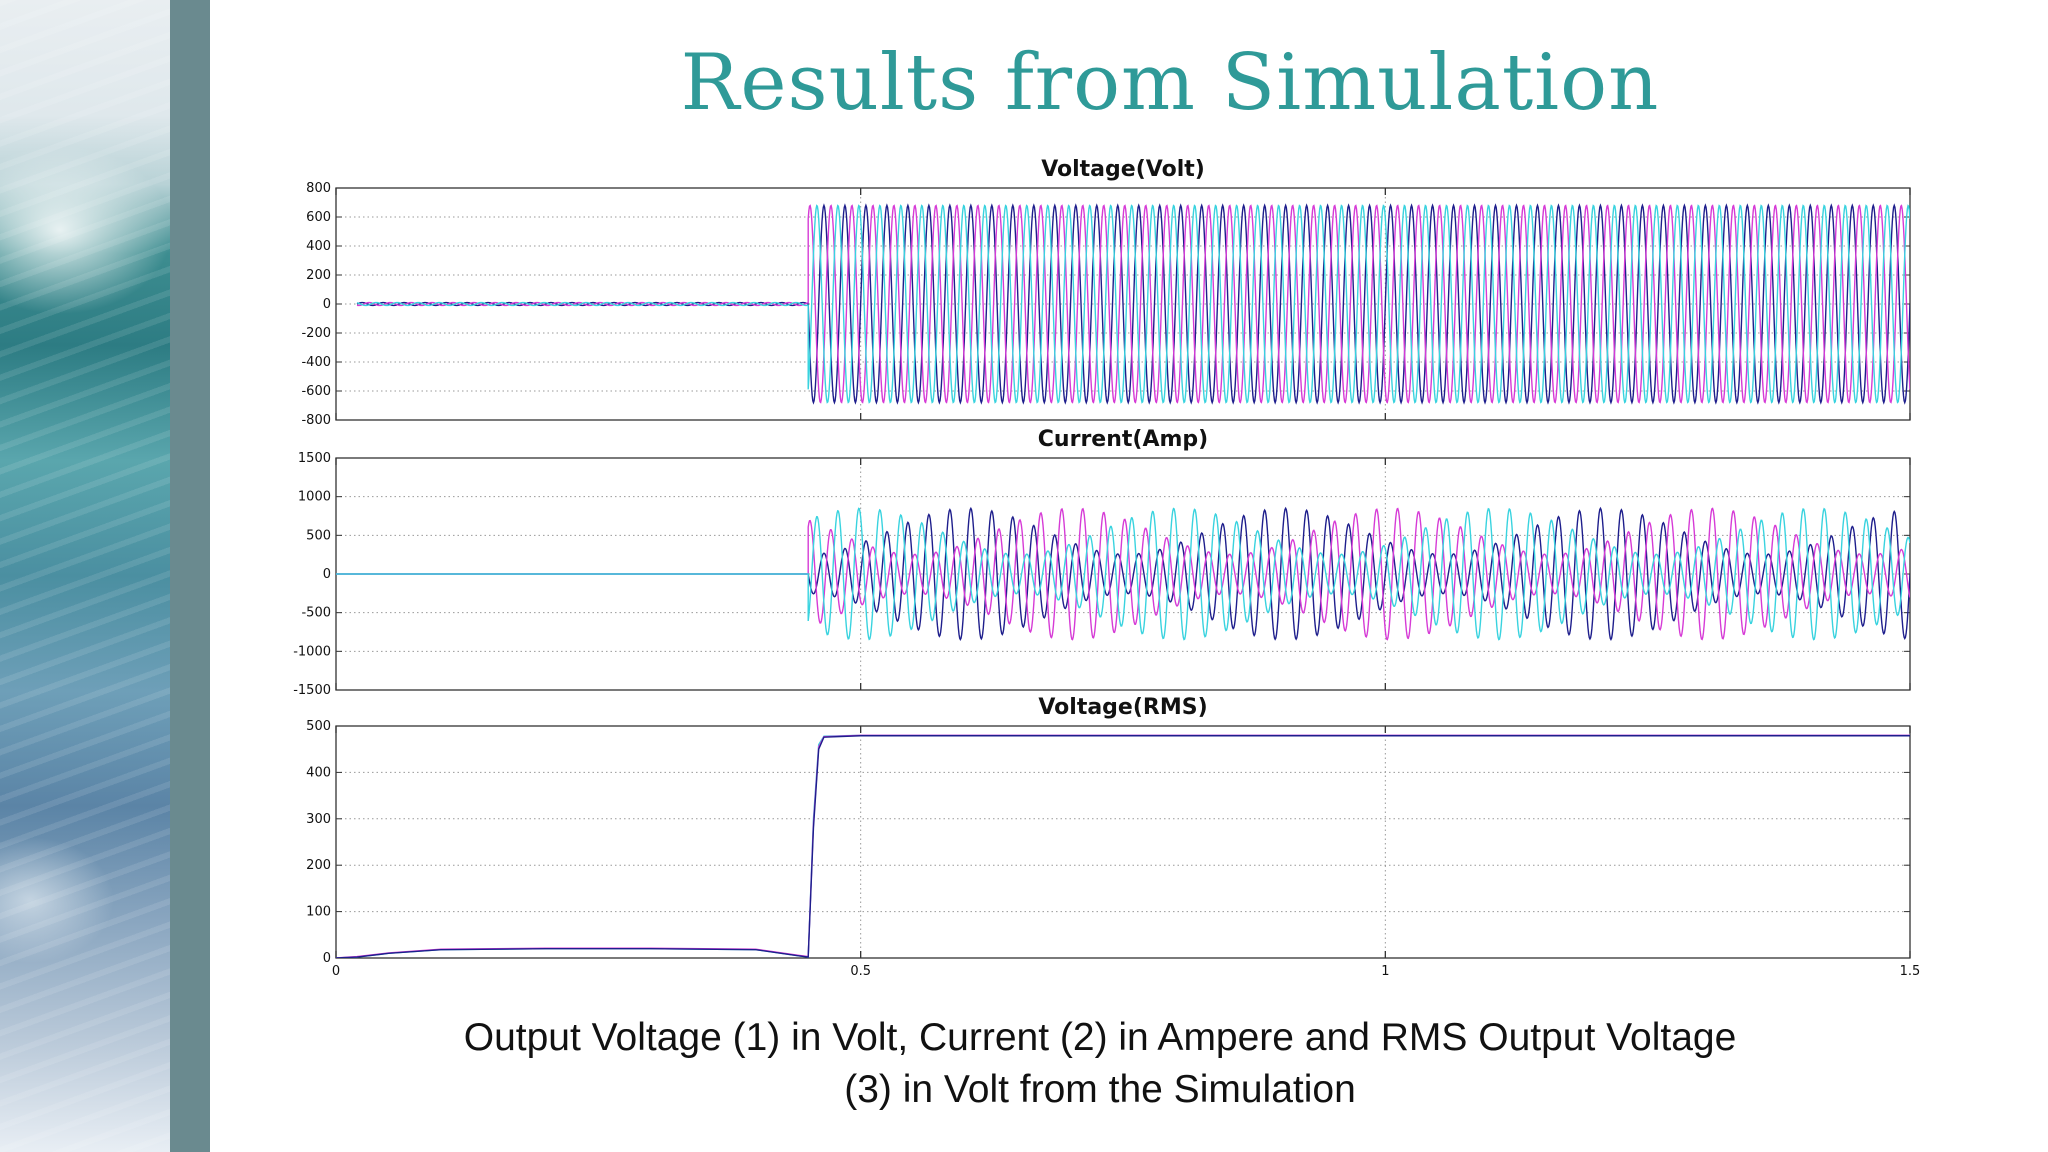 The image size is (2048, 1152). I want to click on x-tick-label: 1.5, so click(1910, 971).